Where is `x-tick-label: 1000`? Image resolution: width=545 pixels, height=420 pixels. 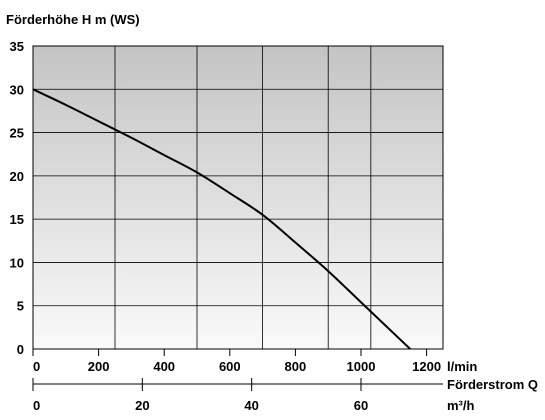
x-tick-label: 1000 is located at coordinates (361, 366).